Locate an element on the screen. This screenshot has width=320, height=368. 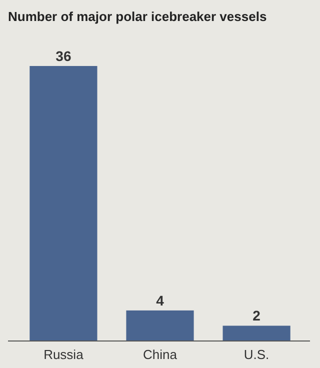
data-label: 4 is located at coordinates (160, 300).